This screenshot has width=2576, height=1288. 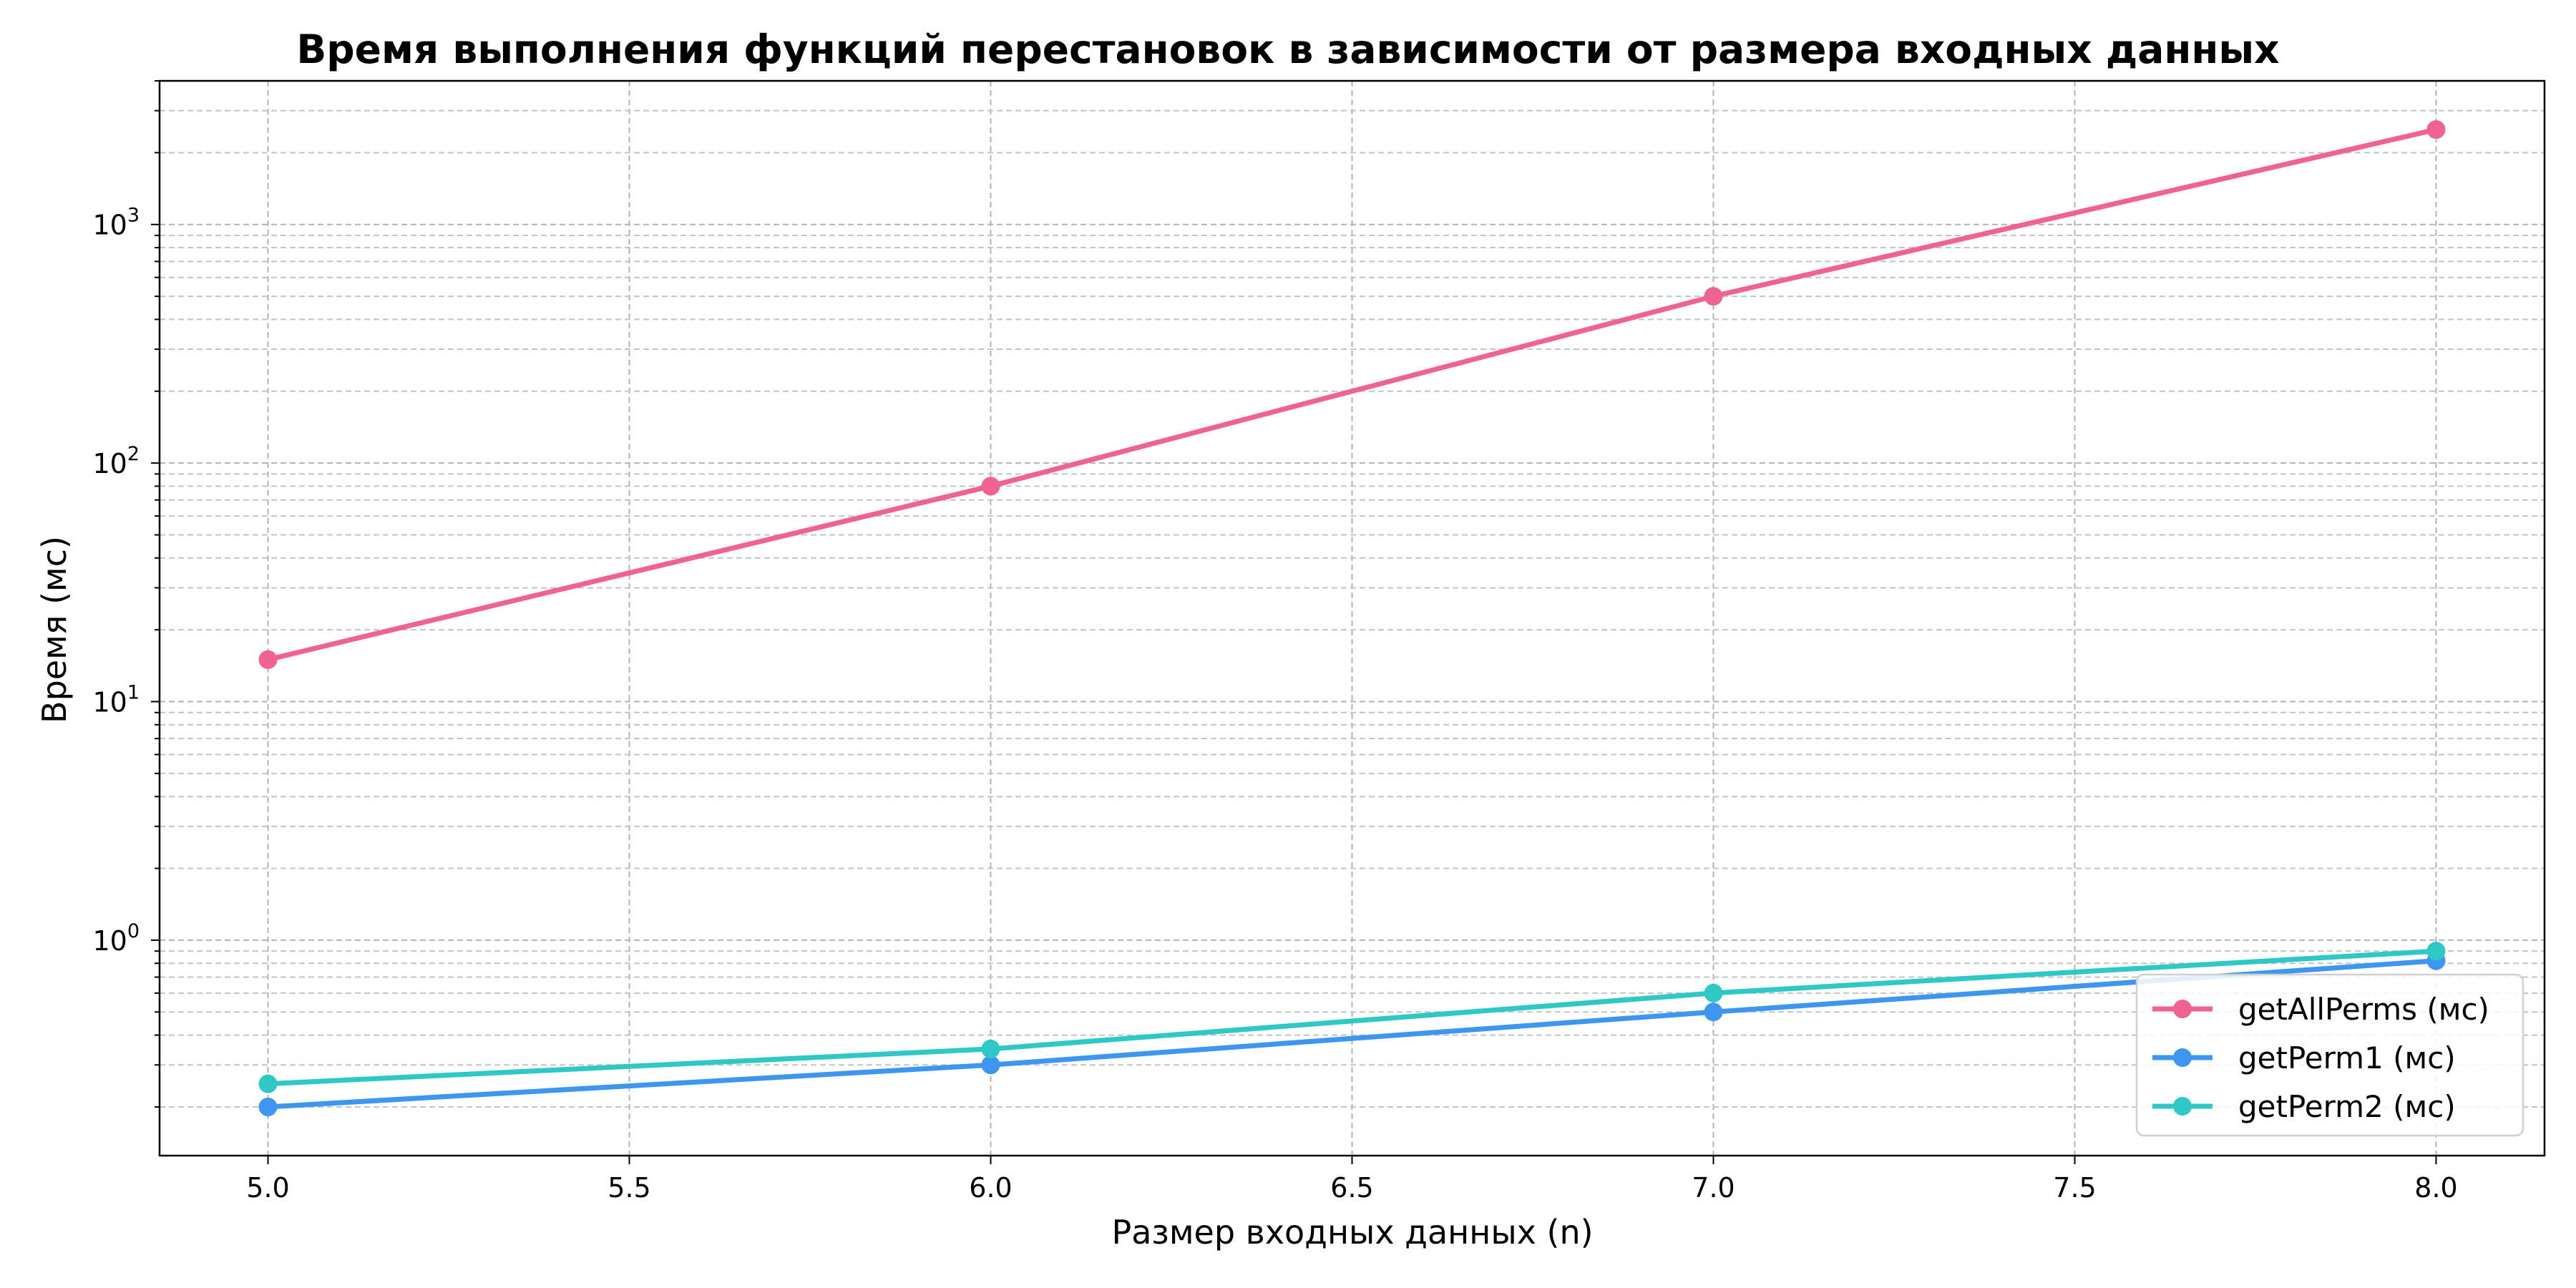 I want to click on y-tick-label: 10², so click(x=116, y=461).